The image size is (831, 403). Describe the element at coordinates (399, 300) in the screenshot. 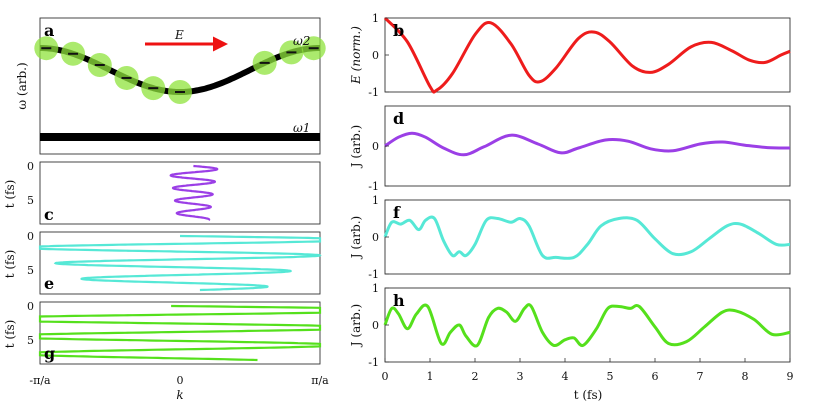

I see `panel-h-letter: h` at that location.